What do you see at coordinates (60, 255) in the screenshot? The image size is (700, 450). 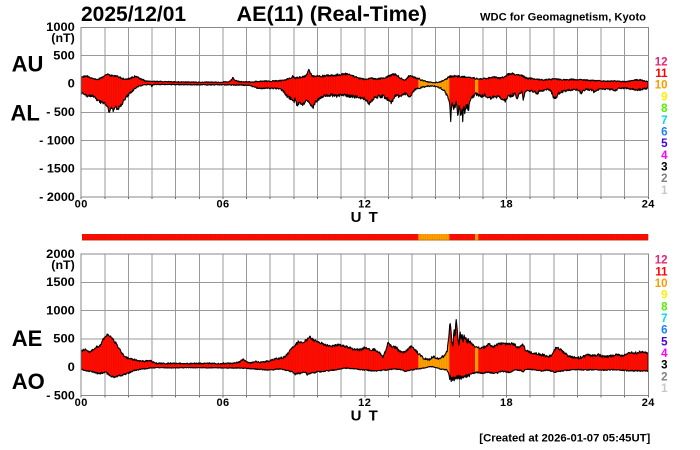 I see `svg-text: 2000` at bounding box center [60, 255].